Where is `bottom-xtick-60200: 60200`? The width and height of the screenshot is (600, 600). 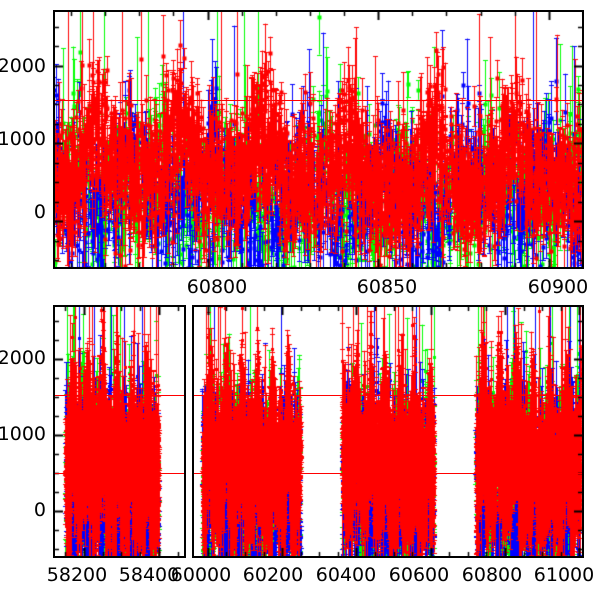
bottom-xtick-60200: 60200 is located at coordinates (273, 575).